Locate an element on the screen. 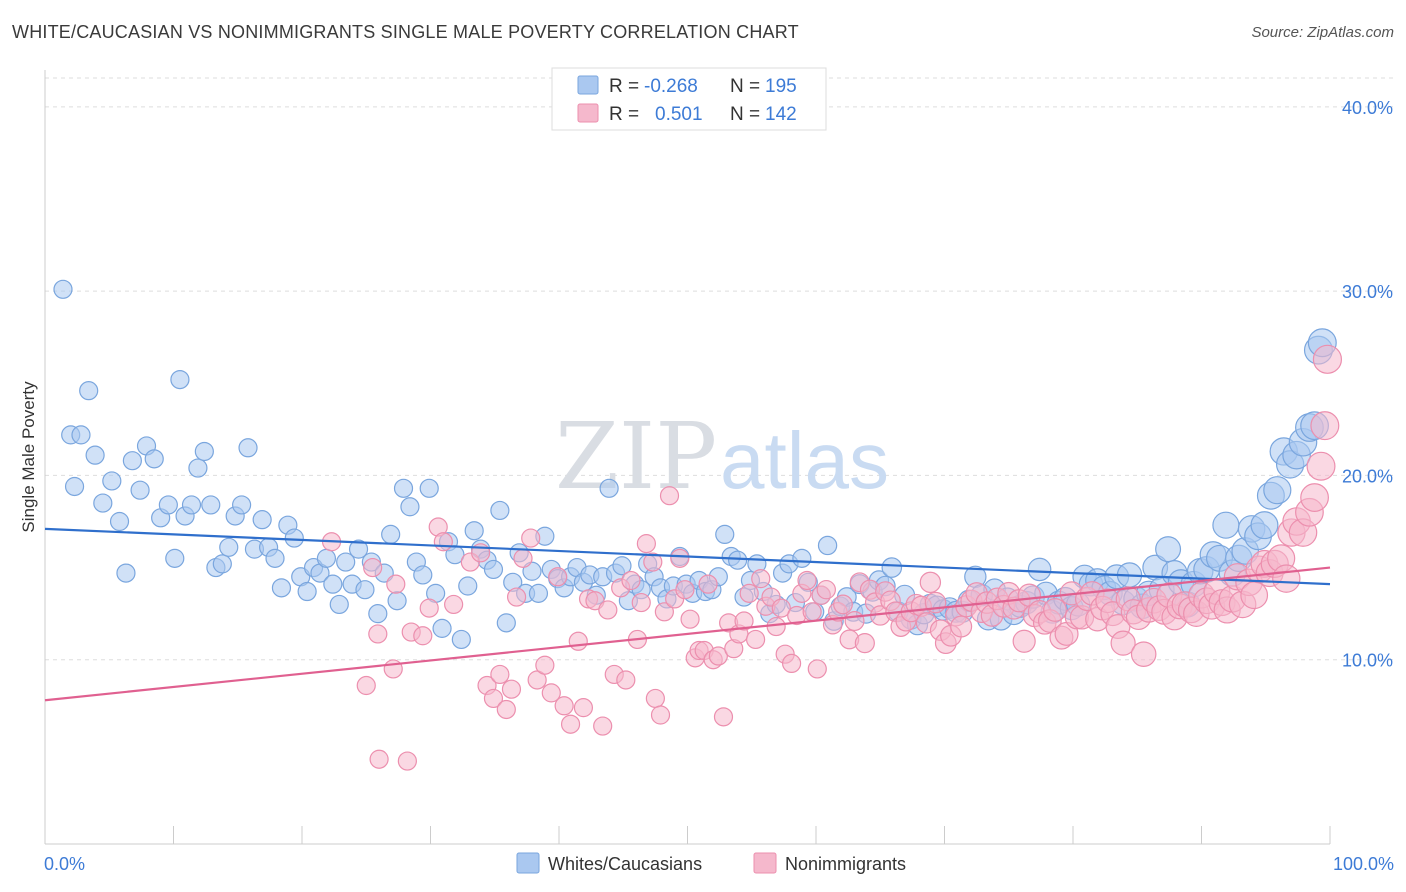 The height and width of the screenshot is (892, 1406). y-tick-label: 30.0% is located at coordinates (1367, 292).